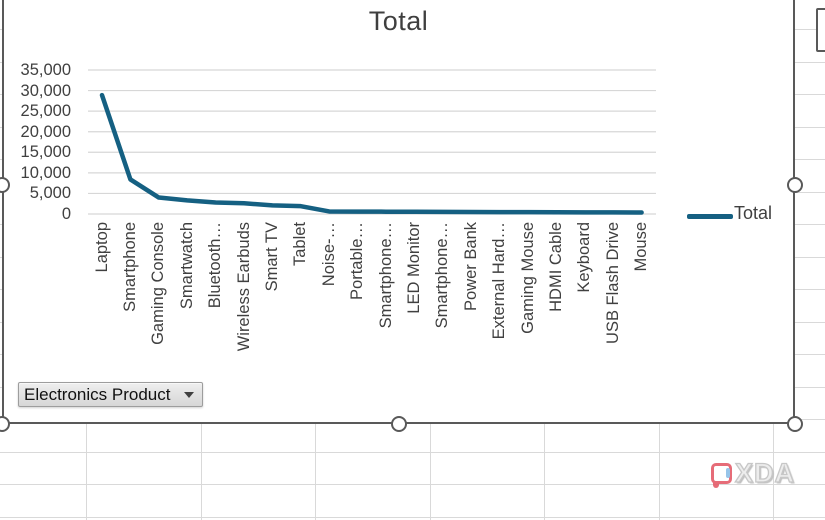 The image size is (825, 520). What do you see at coordinates (641, 247) in the screenshot?
I see `x-category-label: Mouse` at bounding box center [641, 247].